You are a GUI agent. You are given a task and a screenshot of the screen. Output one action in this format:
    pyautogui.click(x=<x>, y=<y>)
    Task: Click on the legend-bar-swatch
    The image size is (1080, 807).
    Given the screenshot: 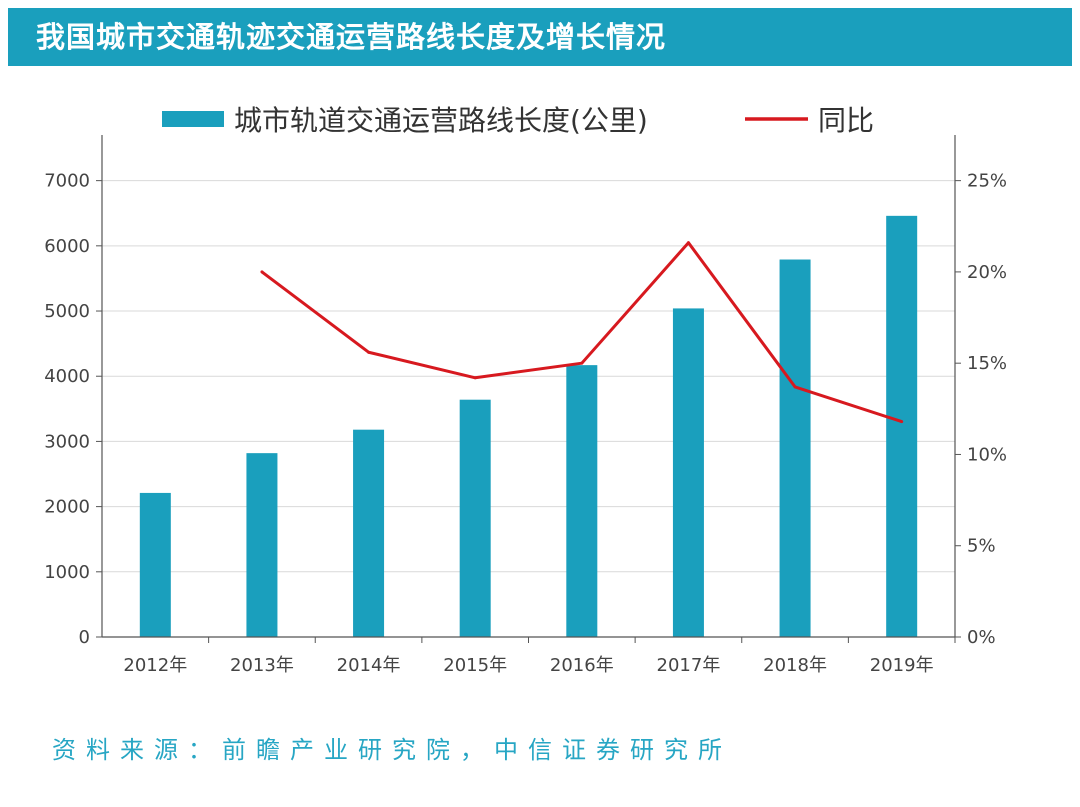 What is the action you would take?
    pyautogui.click(x=193, y=119)
    